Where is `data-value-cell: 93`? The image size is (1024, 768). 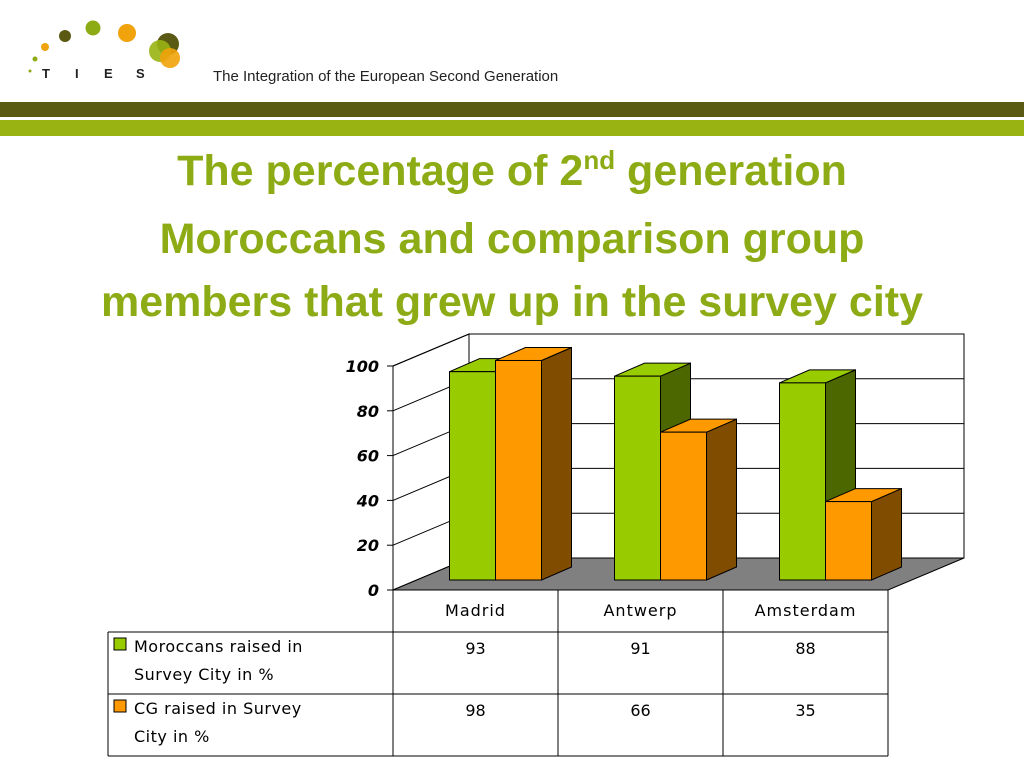 data-value-cell: 93 is located at coordinates (475, 648).